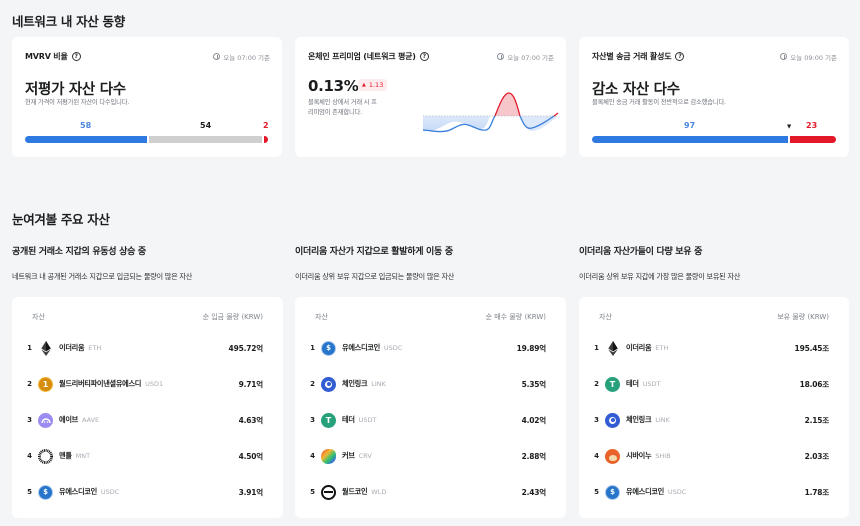 This screenshot has width=860, height=526. I want to click on table-row: 2 T 테더 USDT 18.06조, so click(709, 384).